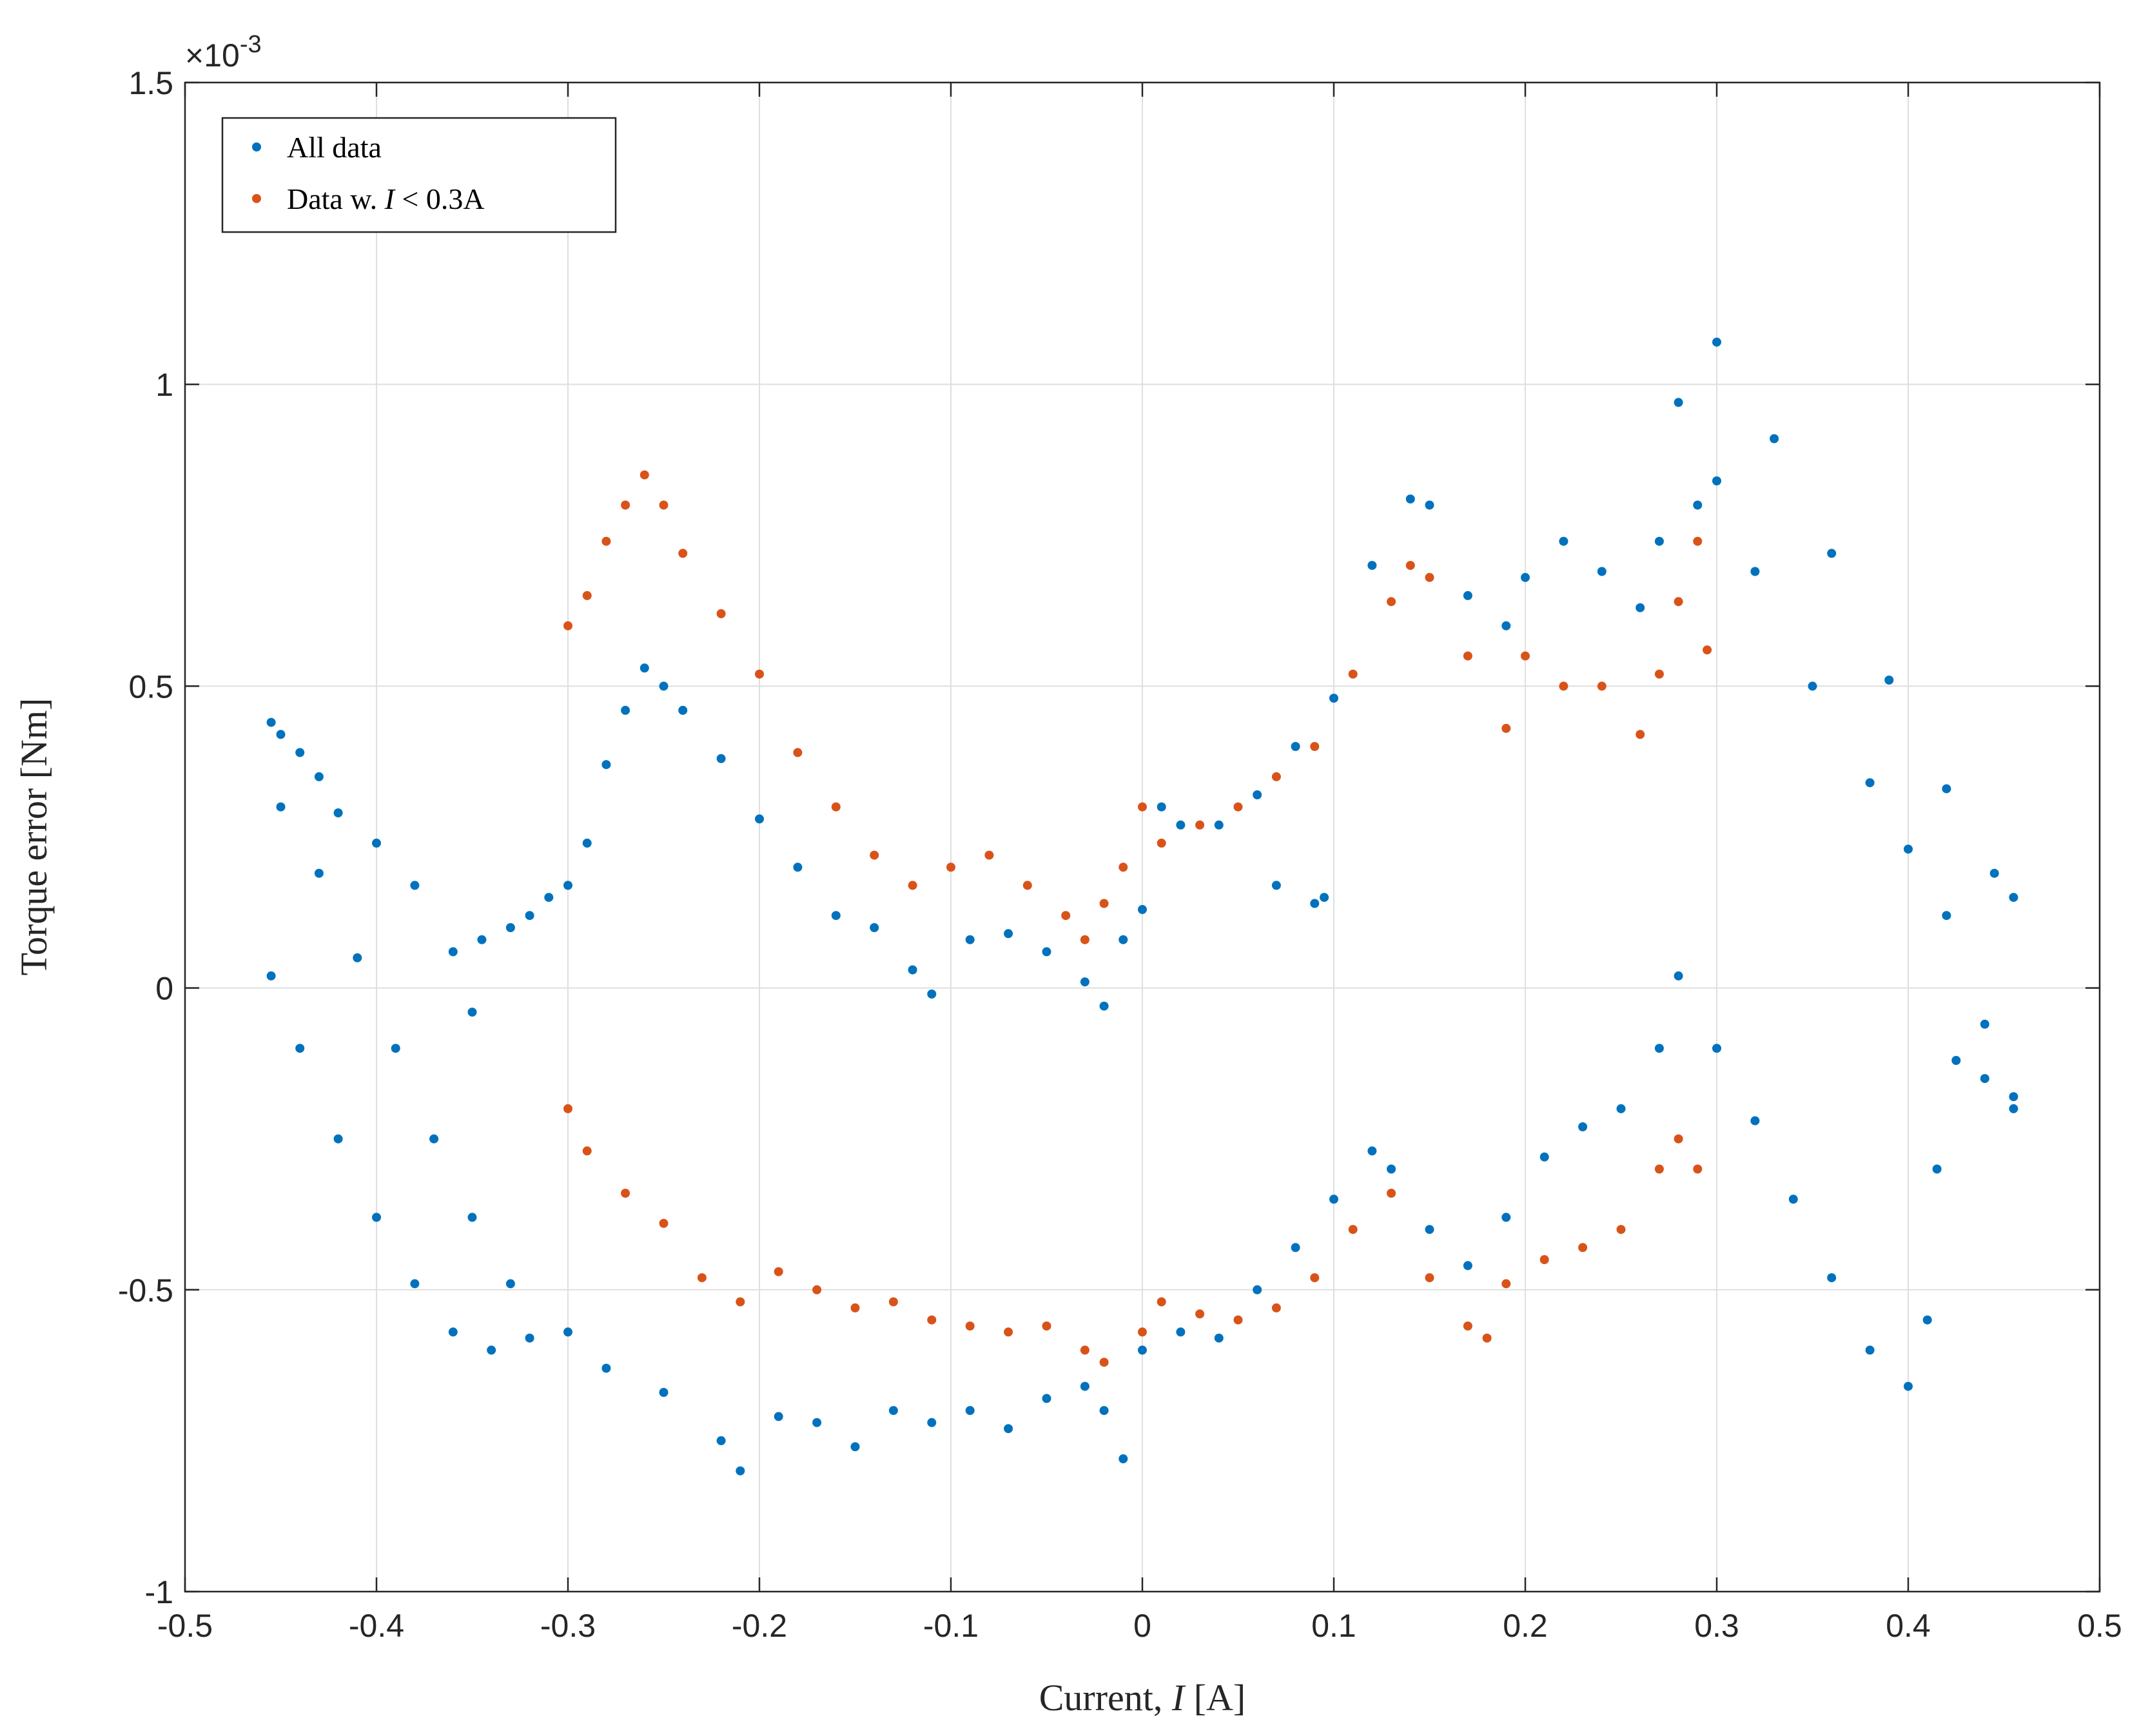  What do you see at coordinates (419, 175) in the screenshot?
I see `legend: All data Data w. I < 0.3A` at bounding box center [419, 175].